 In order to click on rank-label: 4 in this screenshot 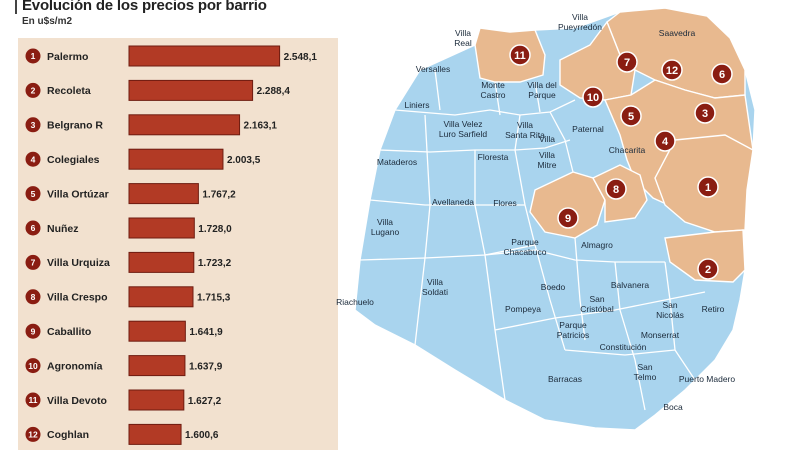, I will do `click(33, 159)`.